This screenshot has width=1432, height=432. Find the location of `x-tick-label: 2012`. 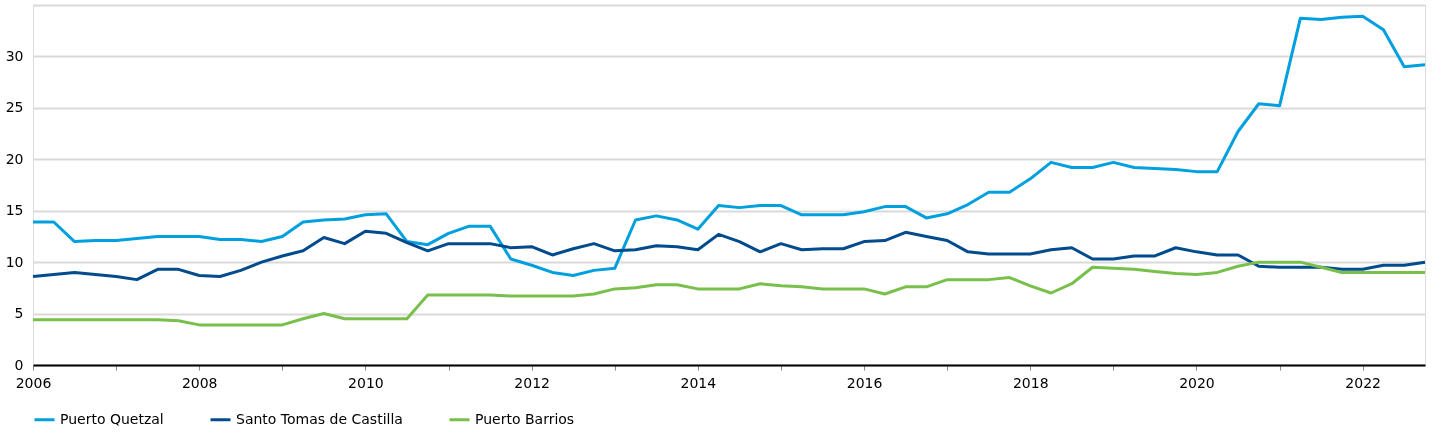

x-tick-label: 2012 is located at coordinates (532, 382).